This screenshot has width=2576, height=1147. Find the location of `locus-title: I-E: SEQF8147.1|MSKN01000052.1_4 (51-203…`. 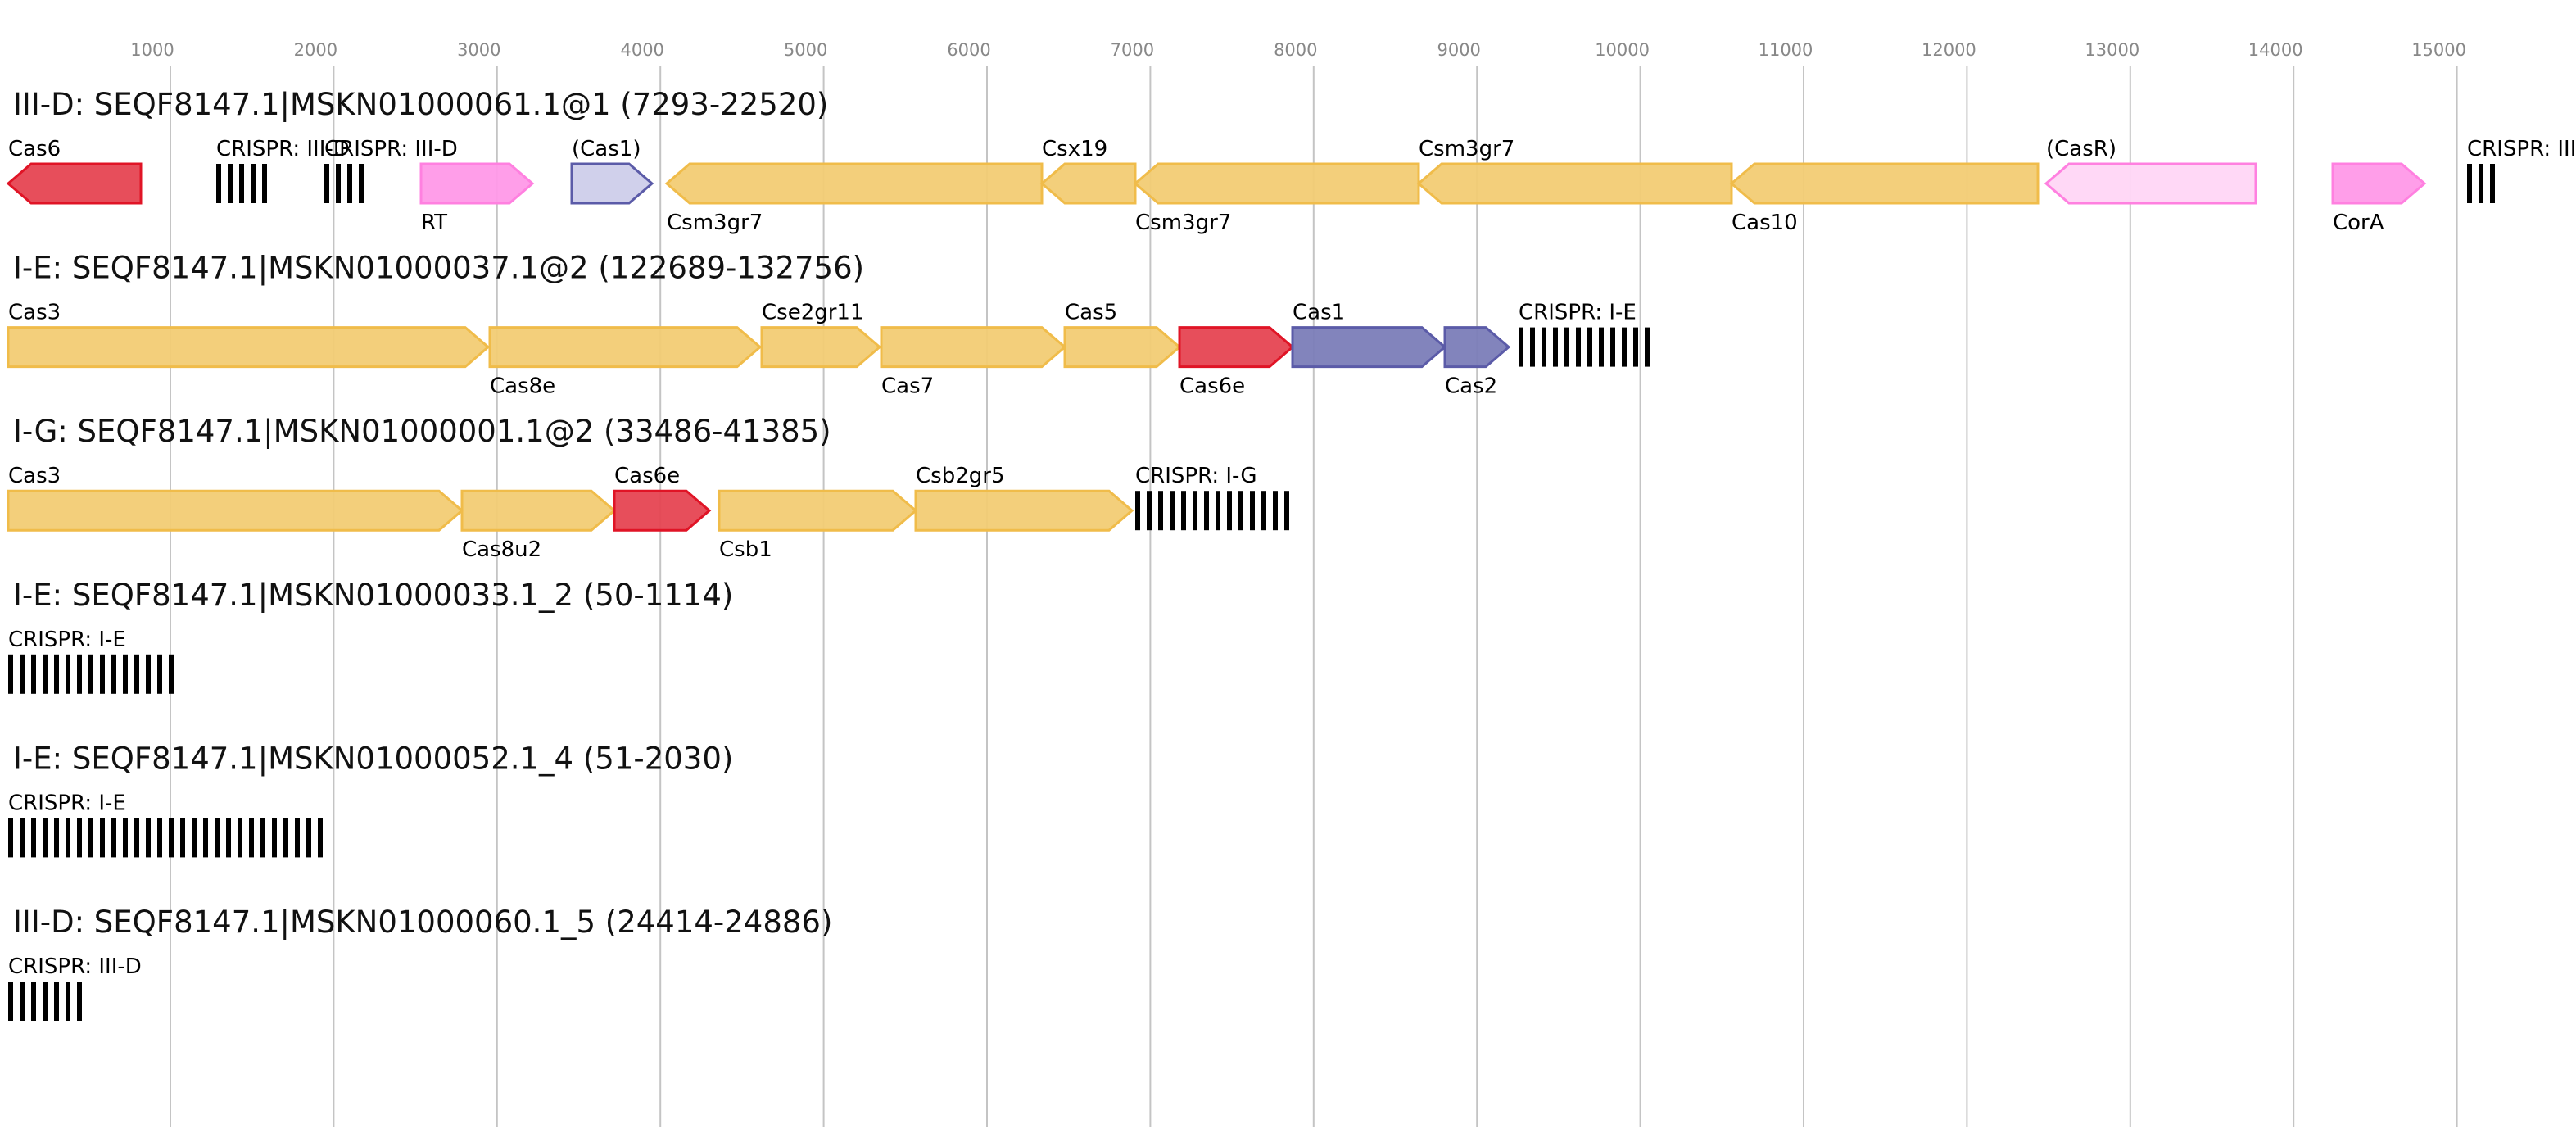

locus-title: I-E: SEQF8147.1|MSKN01000052.1_4 (51-203… is located at coordinates (373, 758).